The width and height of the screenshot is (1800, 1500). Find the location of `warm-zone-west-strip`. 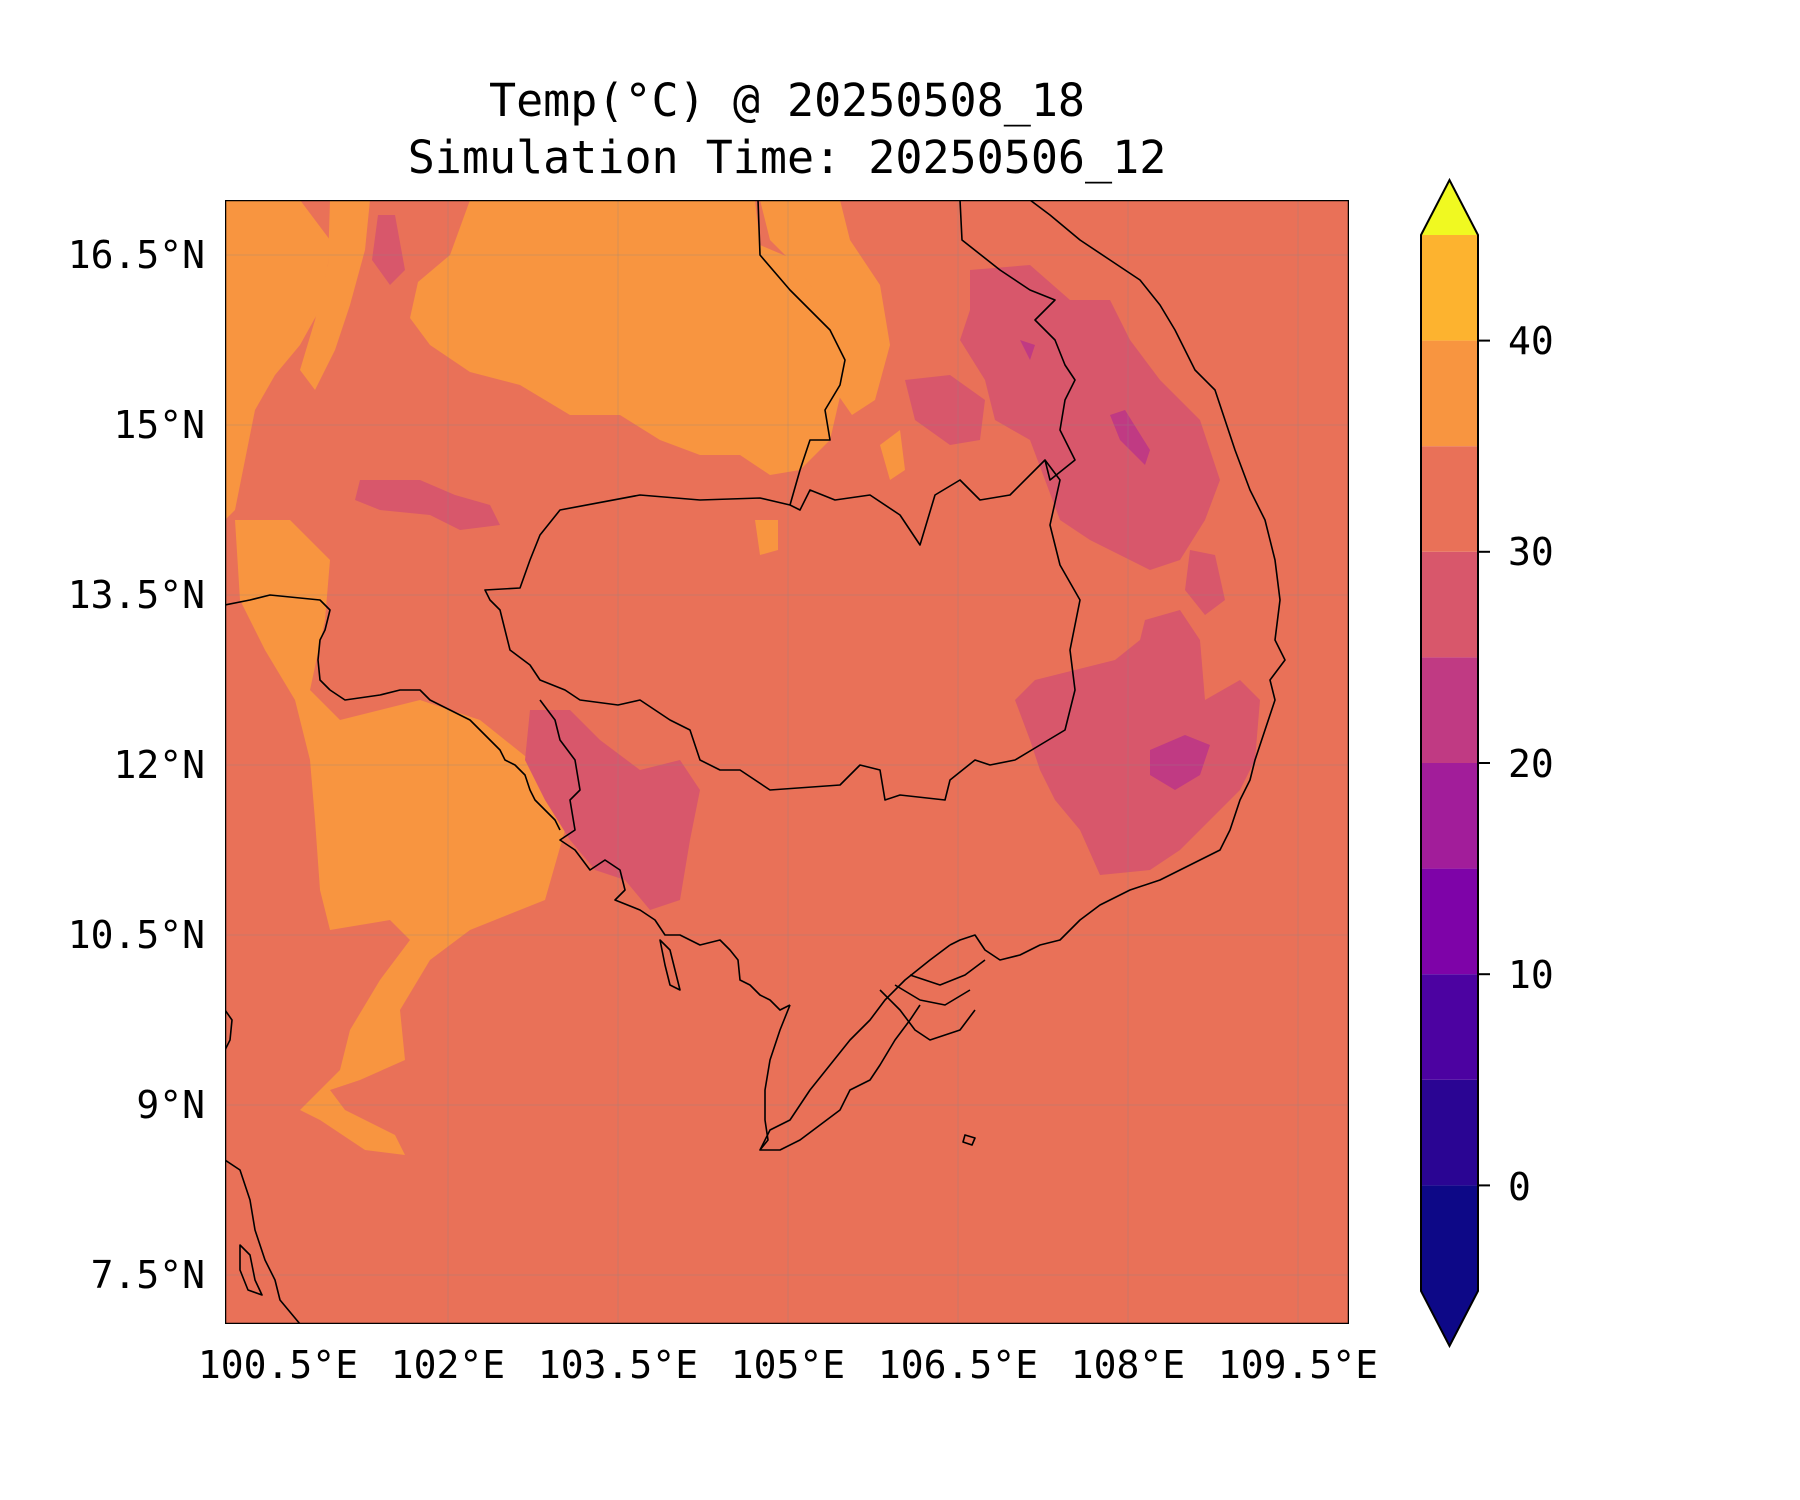

warm-zone-west-strip is located at coordinates (400, 837).